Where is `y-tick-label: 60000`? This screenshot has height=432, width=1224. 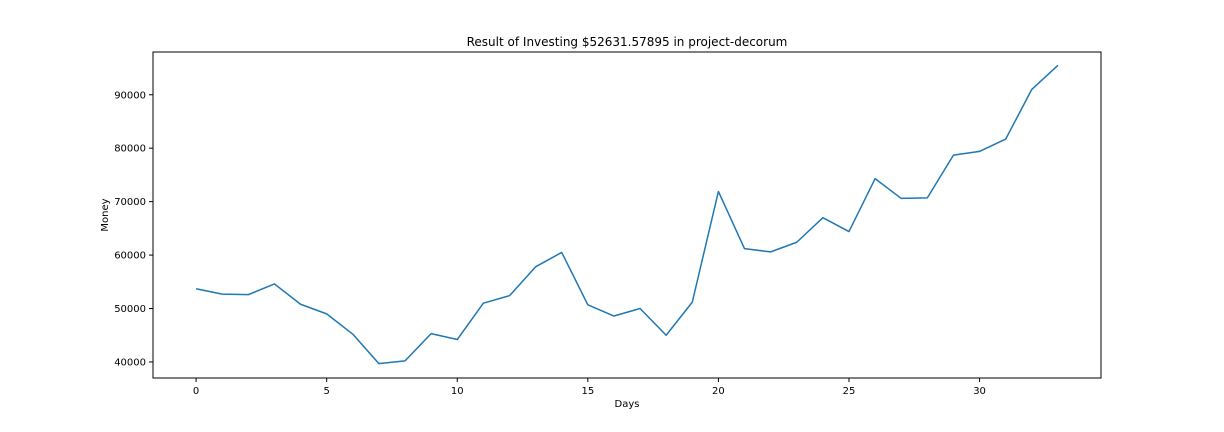
y-tick-label: 60000 is located at coordinates (130, 256).